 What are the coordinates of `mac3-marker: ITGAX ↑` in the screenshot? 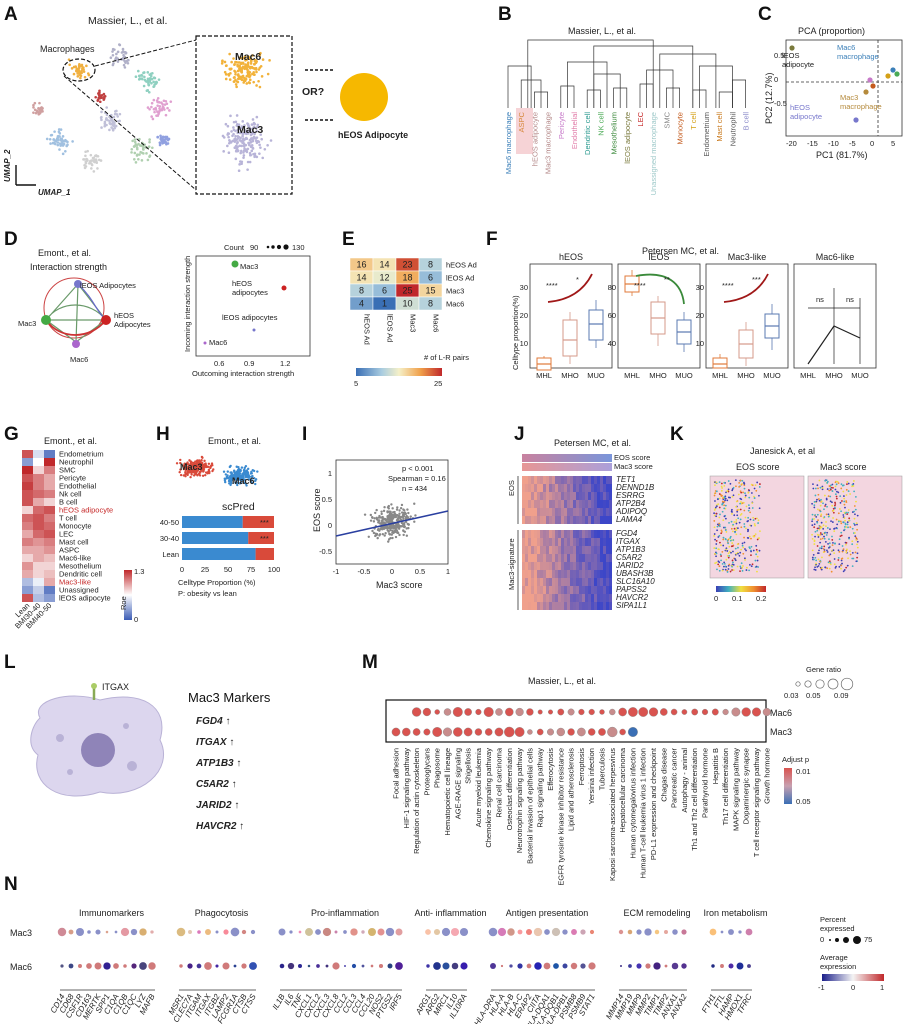 It's located at (215, 742).